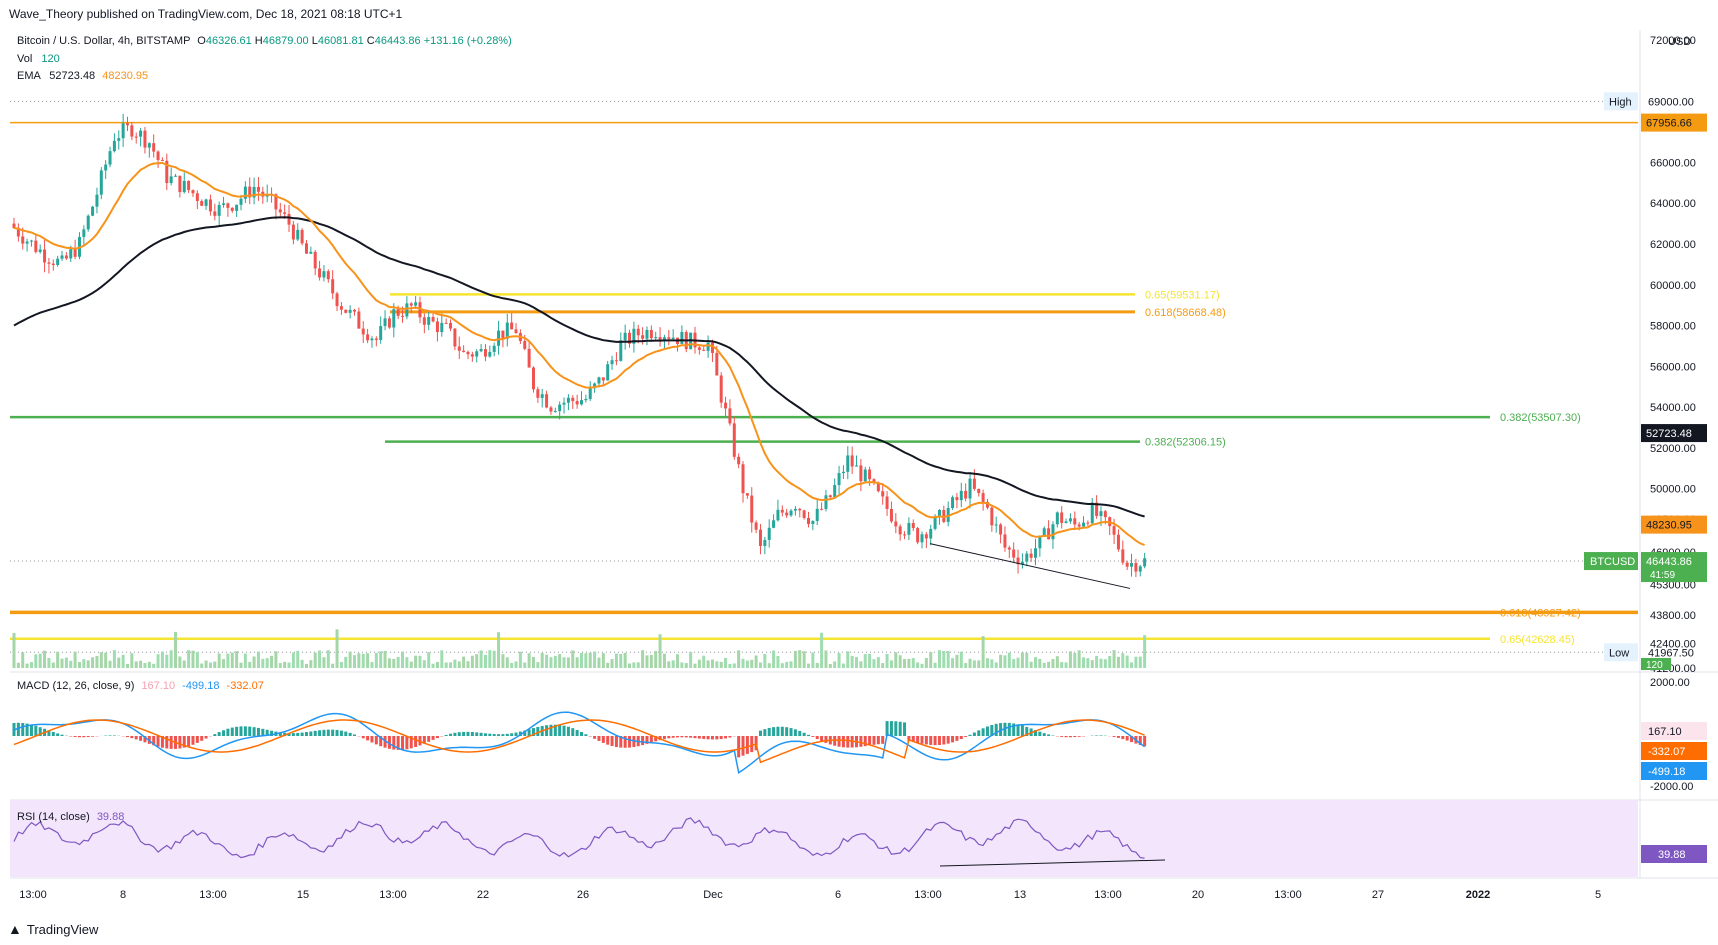  I want to click on fib-0618-upper-label: 0.618(58668.48), so click(1185, 313).